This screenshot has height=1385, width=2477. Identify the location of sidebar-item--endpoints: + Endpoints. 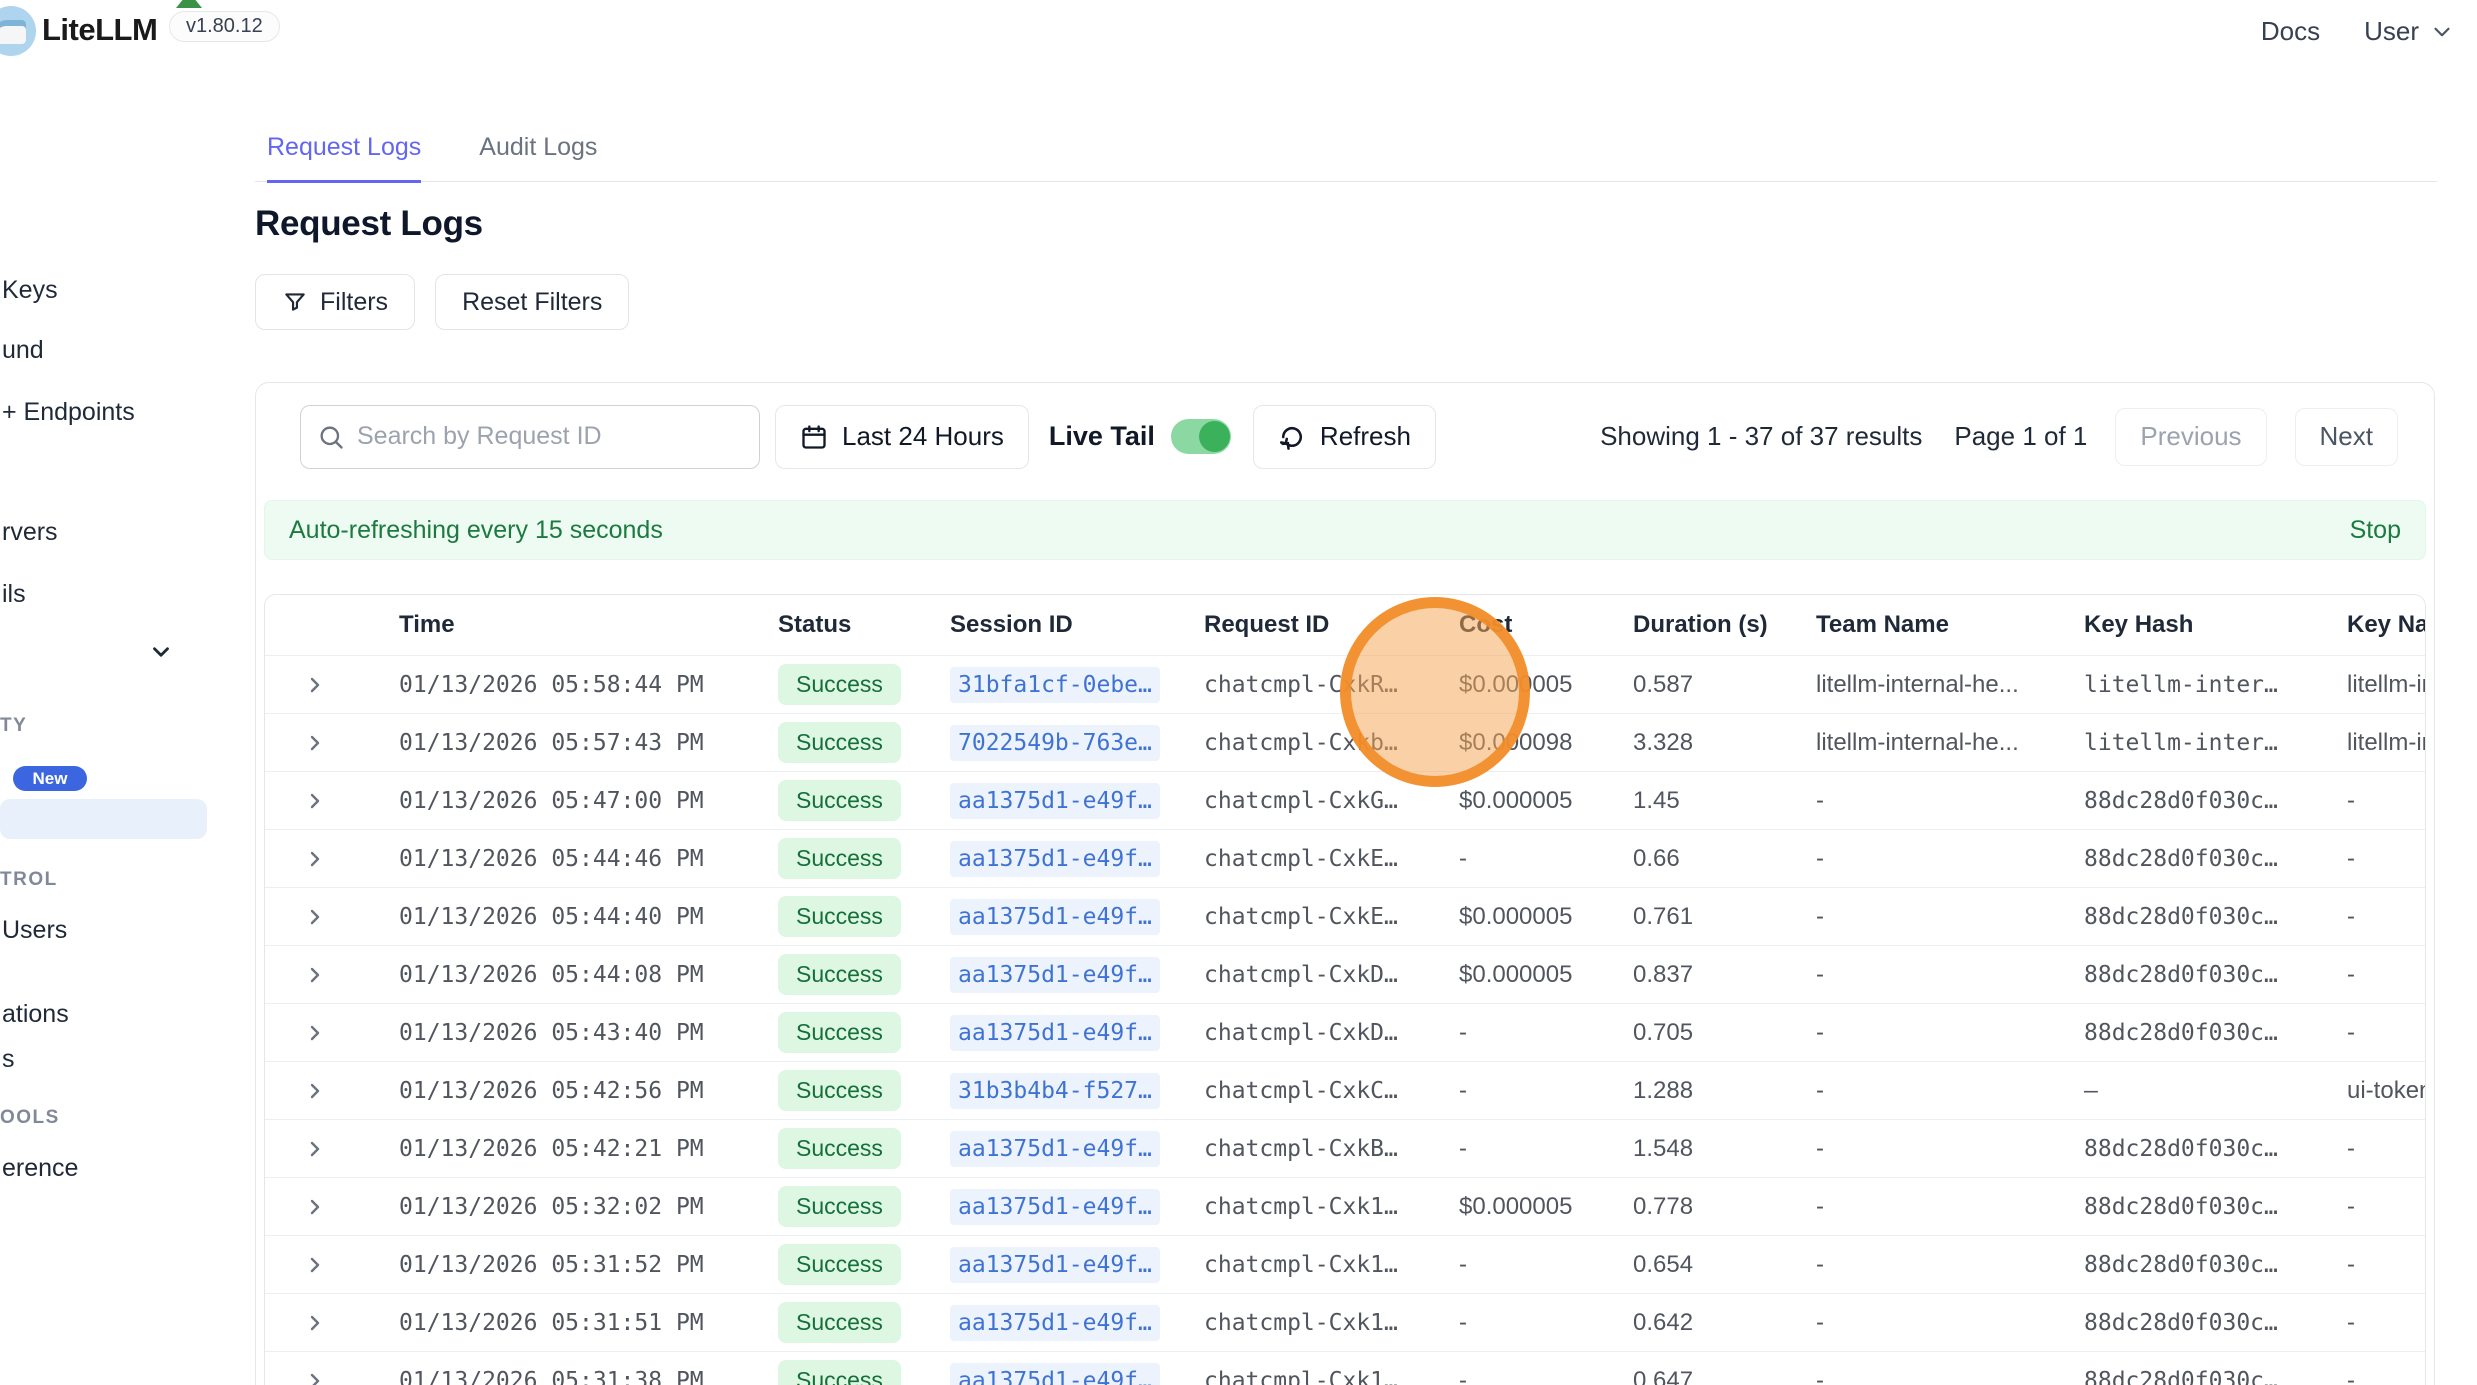
(68, 412).